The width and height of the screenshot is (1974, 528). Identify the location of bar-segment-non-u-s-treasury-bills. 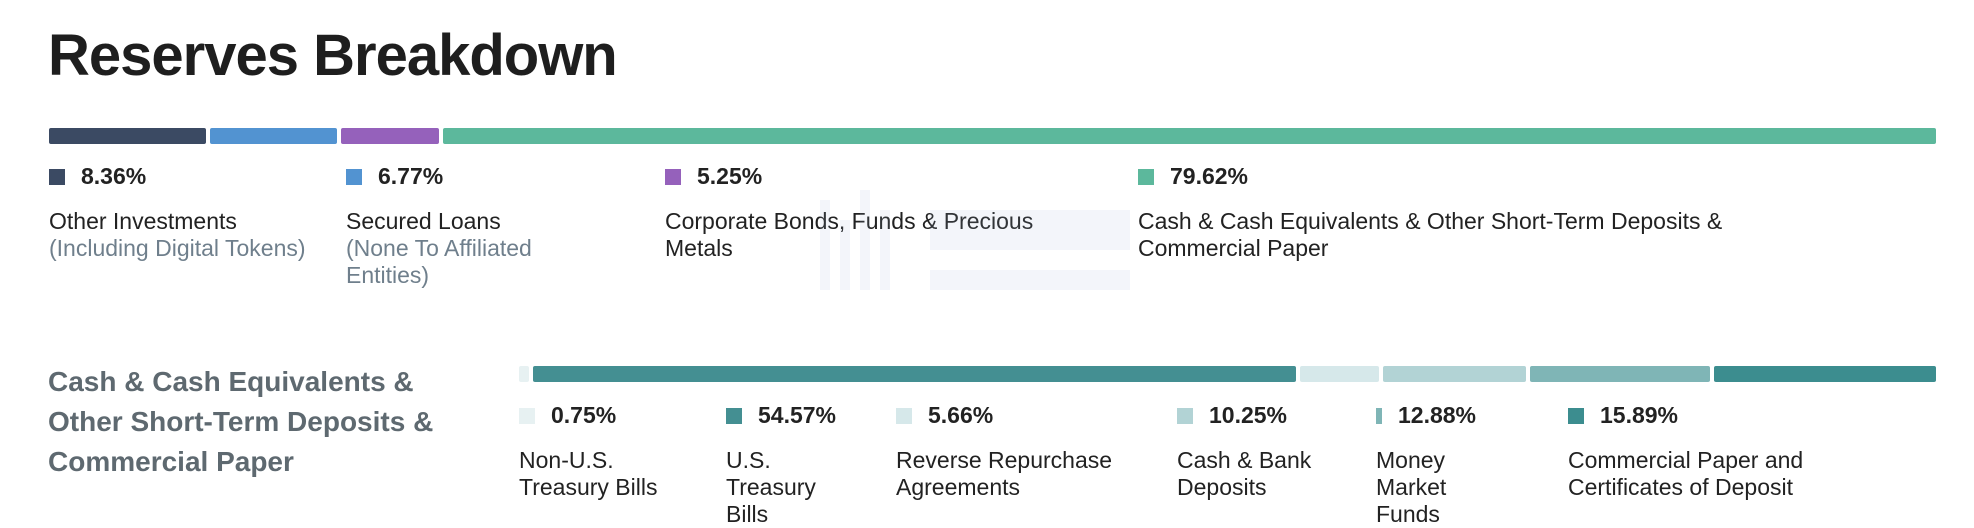
(524, 374).